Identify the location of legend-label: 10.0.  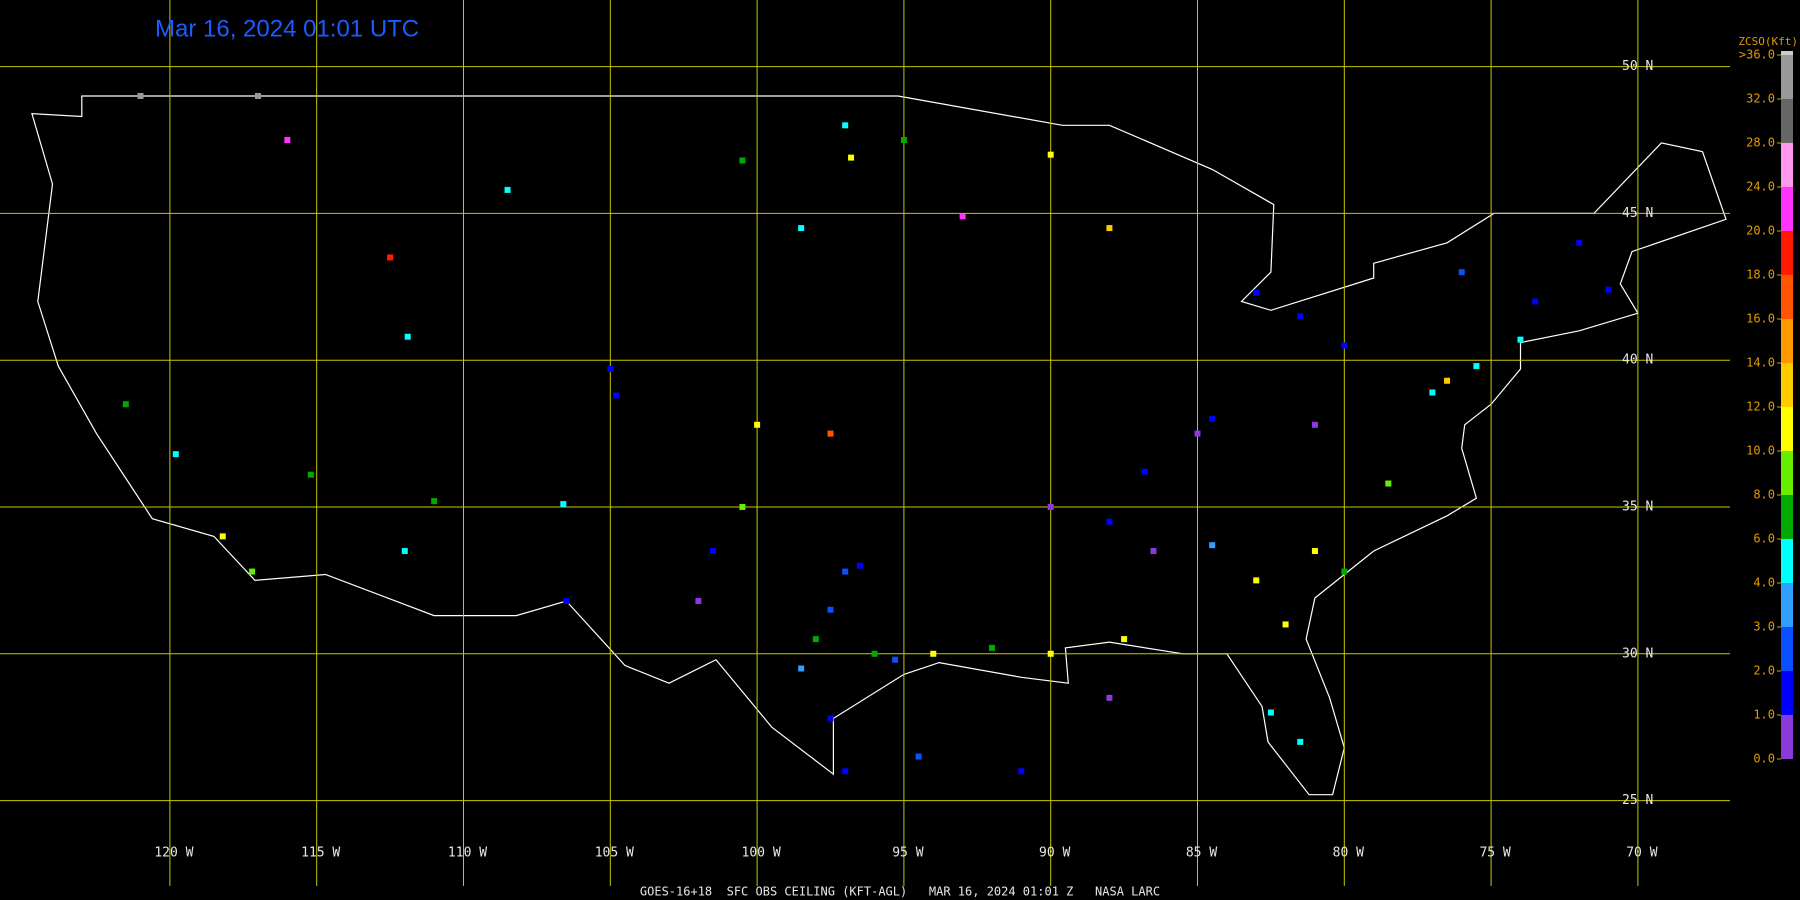
(1760, 451).